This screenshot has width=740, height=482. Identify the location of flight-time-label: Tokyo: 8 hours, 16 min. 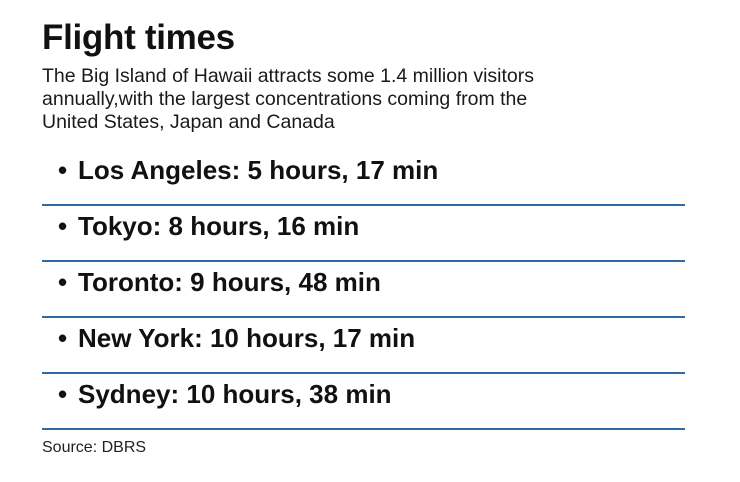
(219, 226).